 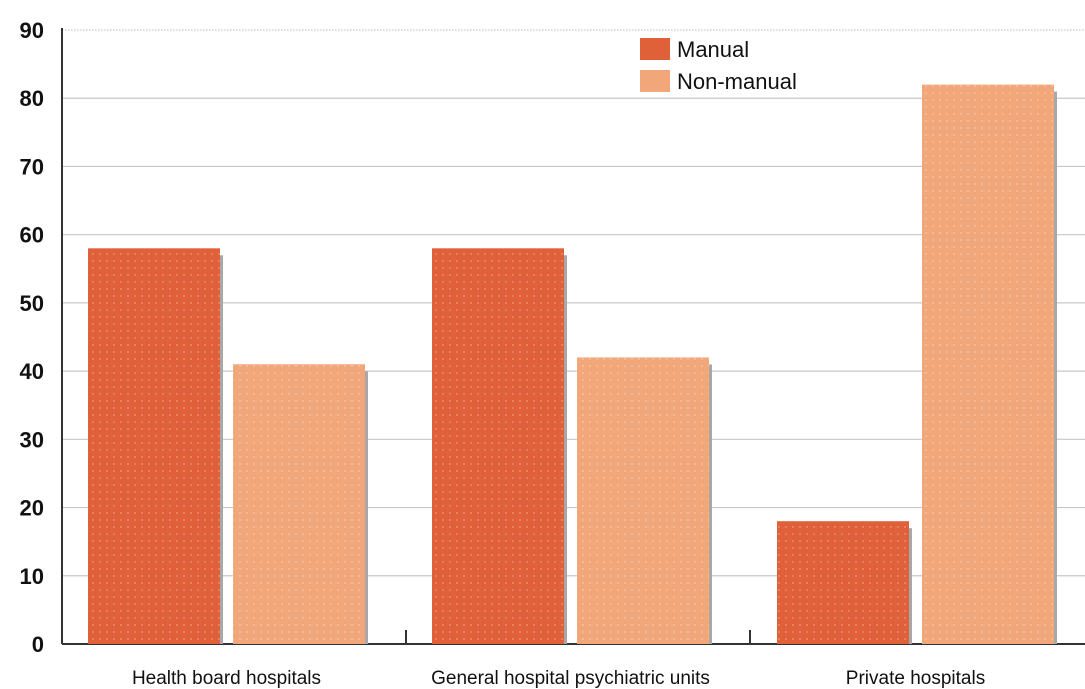 I want to click on x-tick-label: Health board hospitals, so click(x=226, y=678).